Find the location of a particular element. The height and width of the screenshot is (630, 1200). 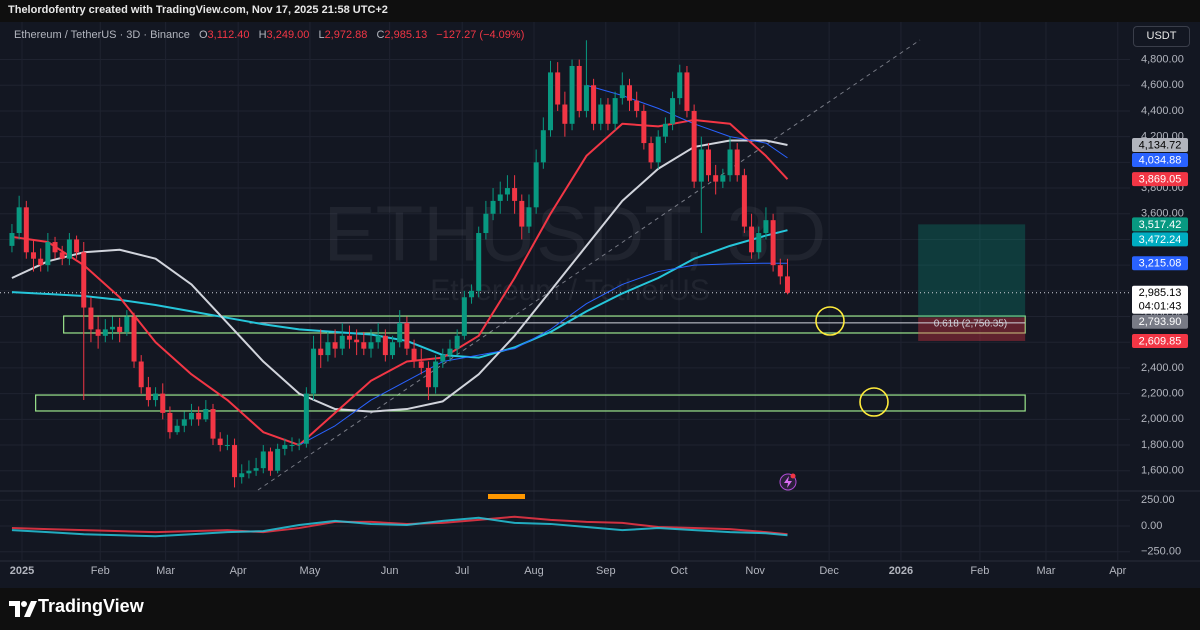

y-tick-label: 4,400.00 is located at coordinates (1162, 111).